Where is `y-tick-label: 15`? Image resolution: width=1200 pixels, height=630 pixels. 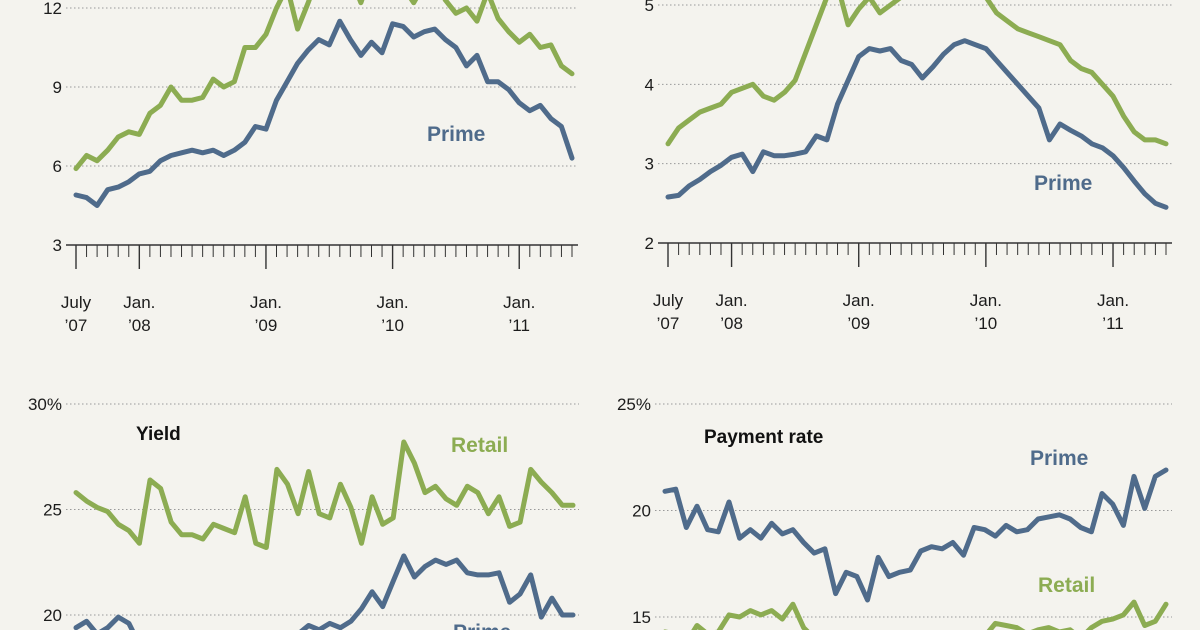 y-tick-label: 15 is located at coordinates (641, 617).